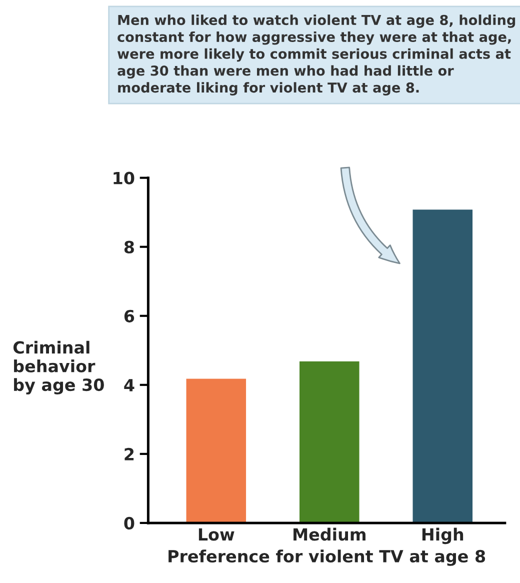  Describe the element at coordinates (129, 385) in the screenshot. I see `y-tick-label: 4` at that location.